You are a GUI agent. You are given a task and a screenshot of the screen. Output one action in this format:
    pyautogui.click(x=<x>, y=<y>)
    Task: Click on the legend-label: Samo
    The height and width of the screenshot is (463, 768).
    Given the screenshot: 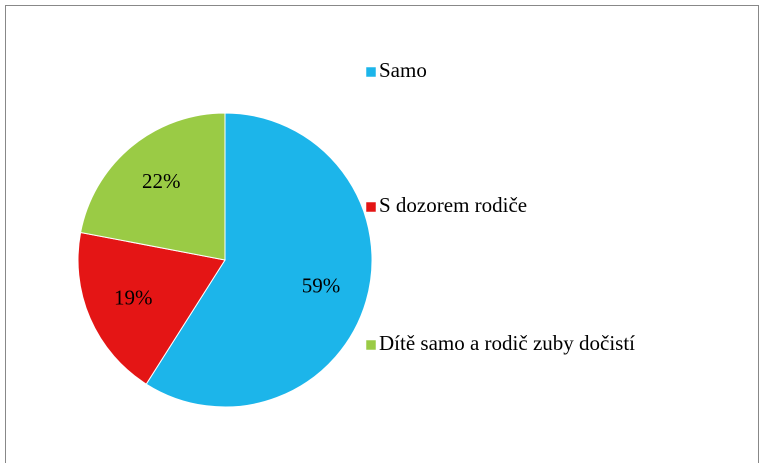 What is the action you would take?
    pyautogui.click(x=403, y=70)
    